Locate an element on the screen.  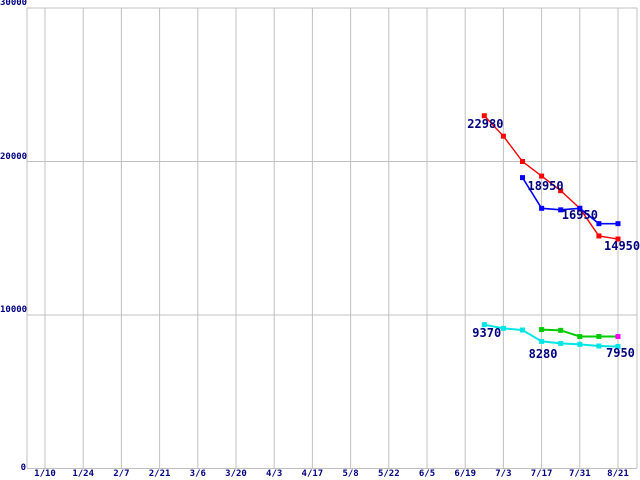
x-axis-label: 4/3 is located at coordinates (274, 474).